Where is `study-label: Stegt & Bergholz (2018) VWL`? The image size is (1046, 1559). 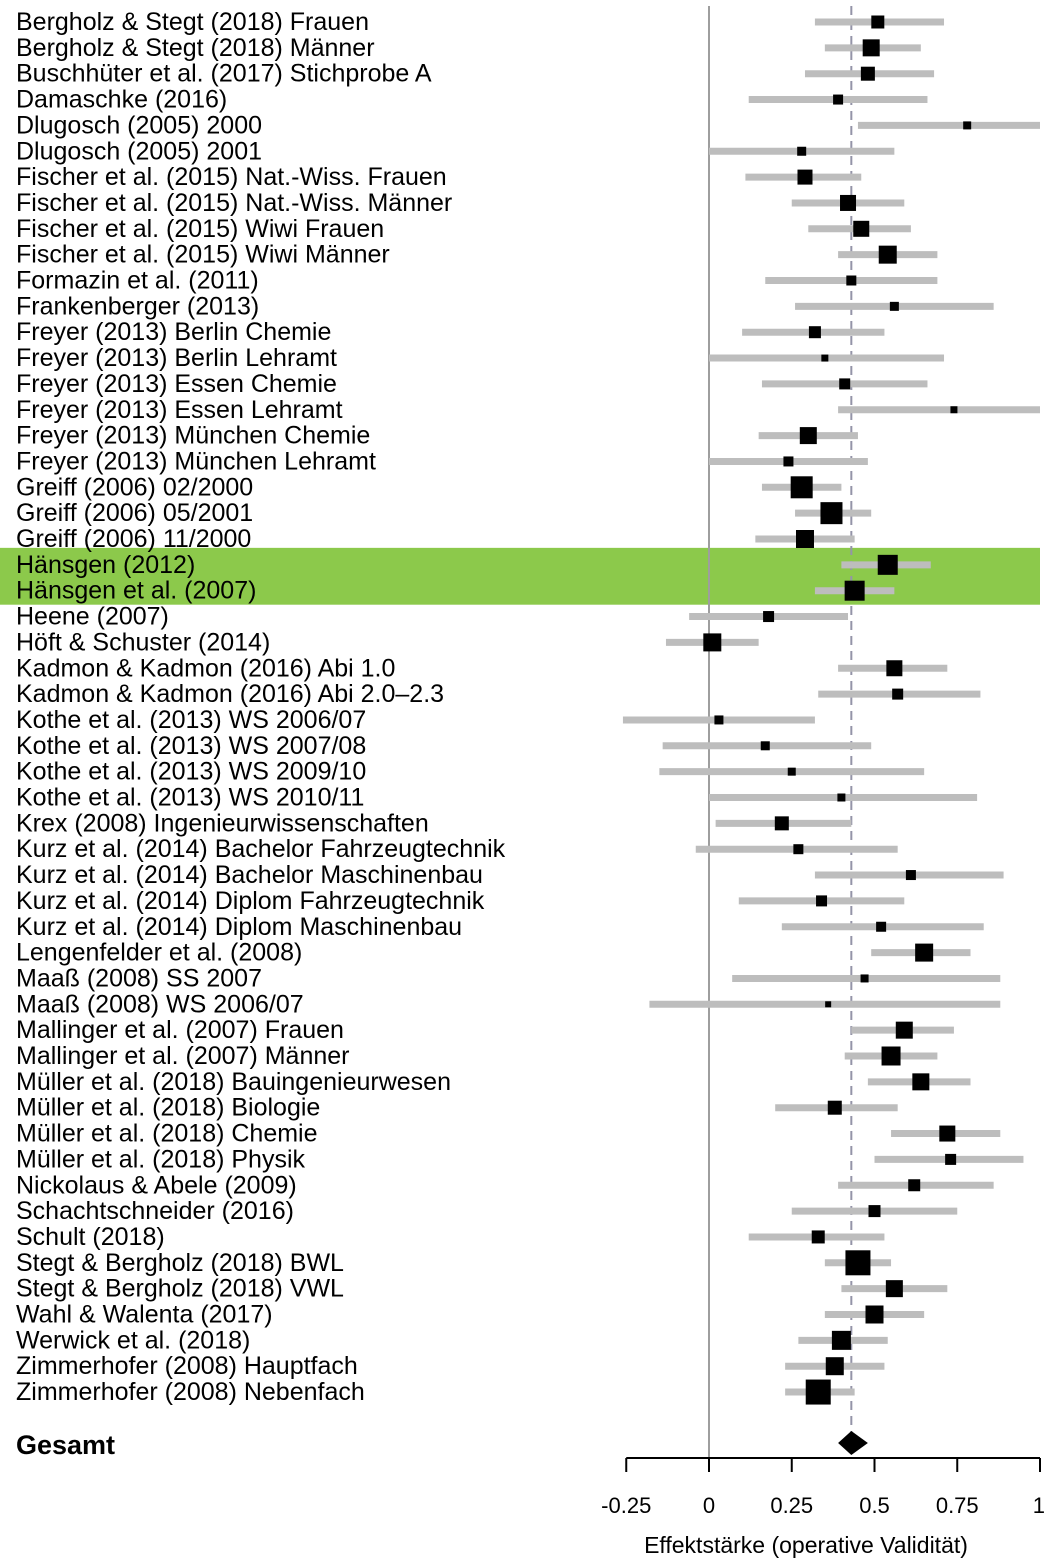
study-label: Stegt & Bergholz (2018) VWL is located at coordinates (180, 1289).